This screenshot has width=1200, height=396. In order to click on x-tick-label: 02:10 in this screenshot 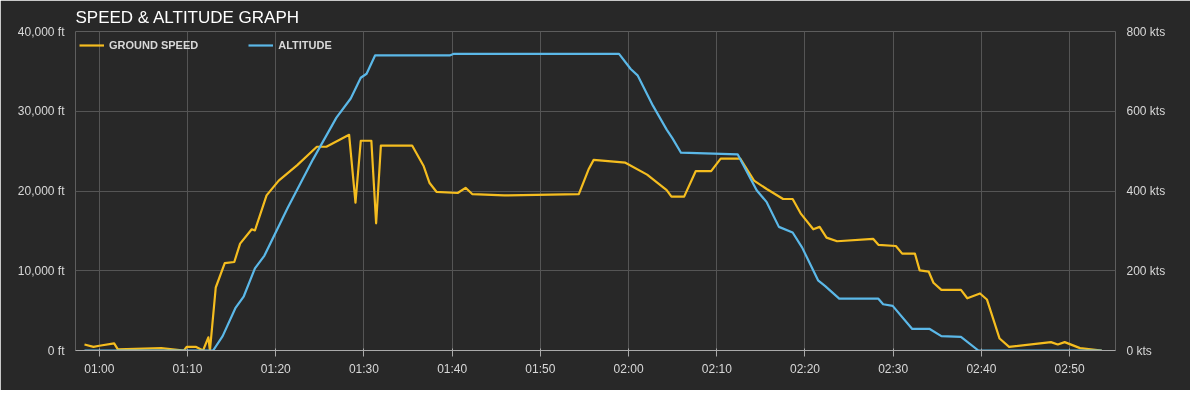, I will do `click(717, 368)`.